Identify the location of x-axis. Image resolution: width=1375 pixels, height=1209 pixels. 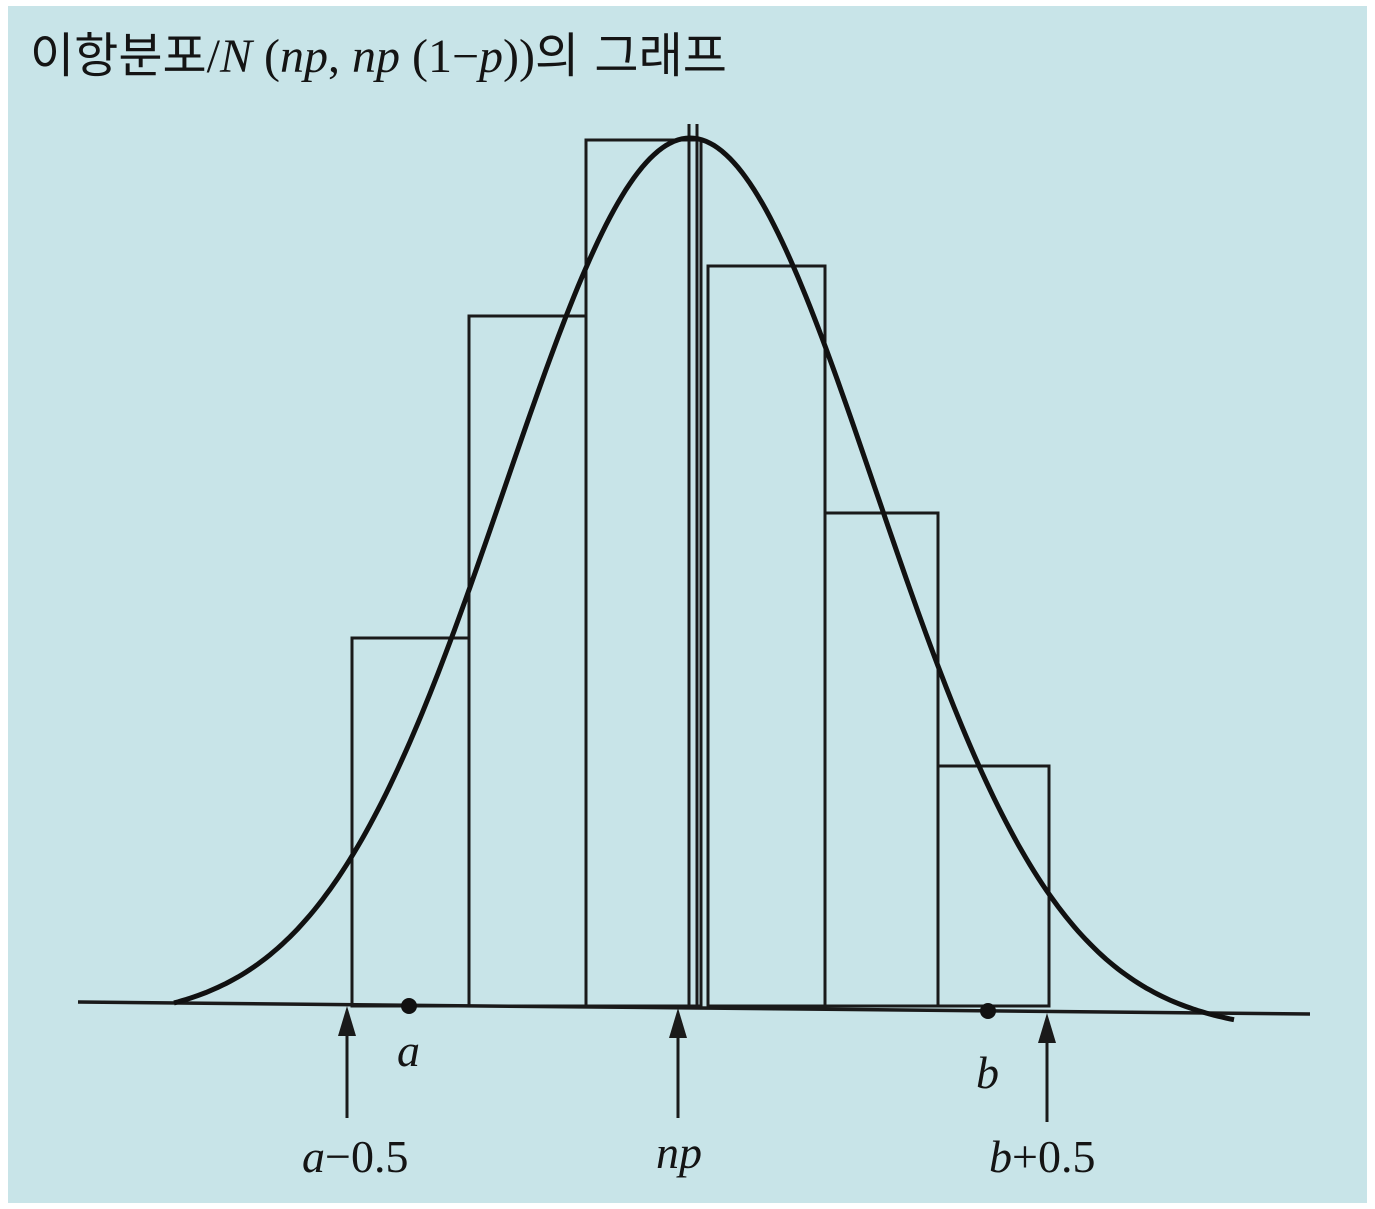
(694, 1008).